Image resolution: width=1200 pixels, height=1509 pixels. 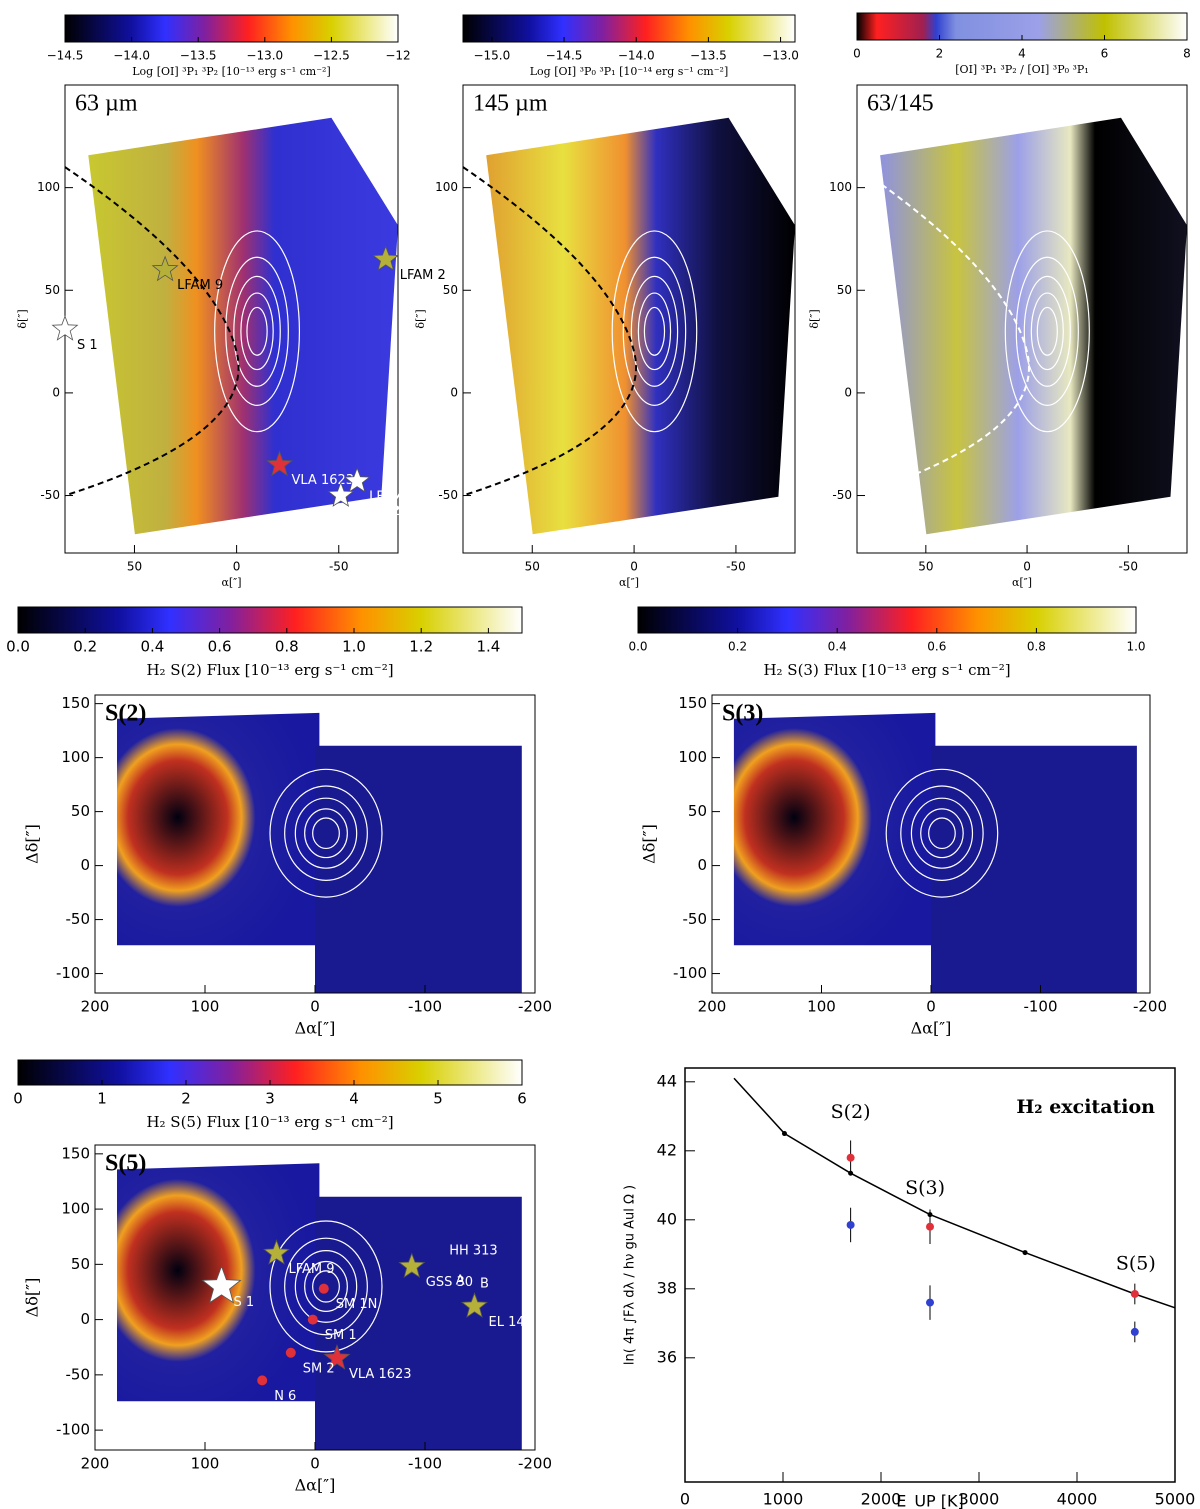 I want to click on source-dot, so click(x=323, y=1288).